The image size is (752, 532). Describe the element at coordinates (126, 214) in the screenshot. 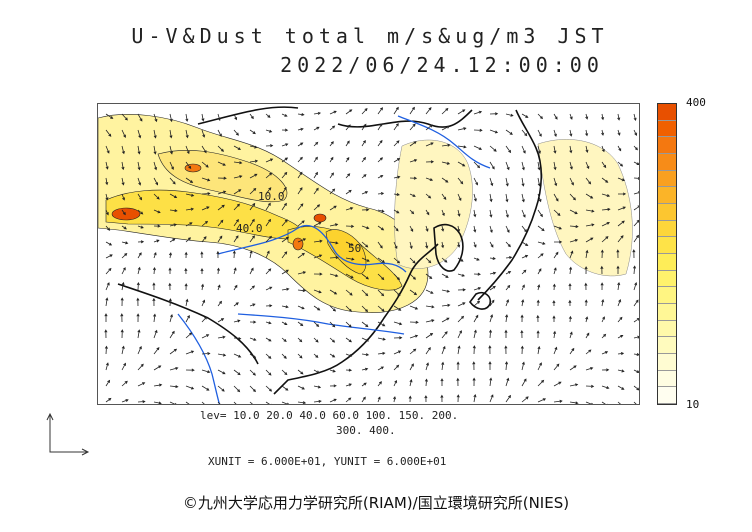

I see `dust-hotspot-west` at that location.